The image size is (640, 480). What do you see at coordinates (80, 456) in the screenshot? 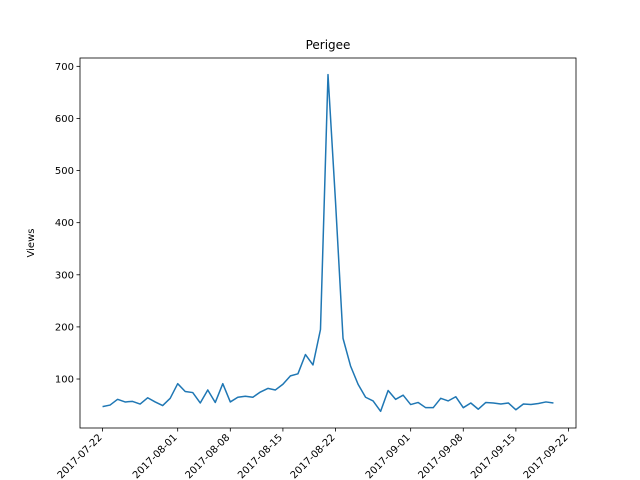
I see `x-tick-label: 2017-07-22` at bounding box center [80, 456].